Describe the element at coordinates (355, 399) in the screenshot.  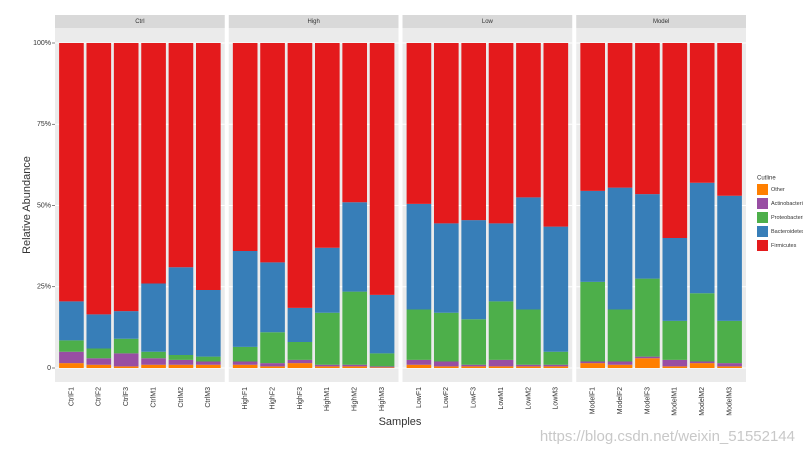
I see `x-tick-label: HighM2` at that location.